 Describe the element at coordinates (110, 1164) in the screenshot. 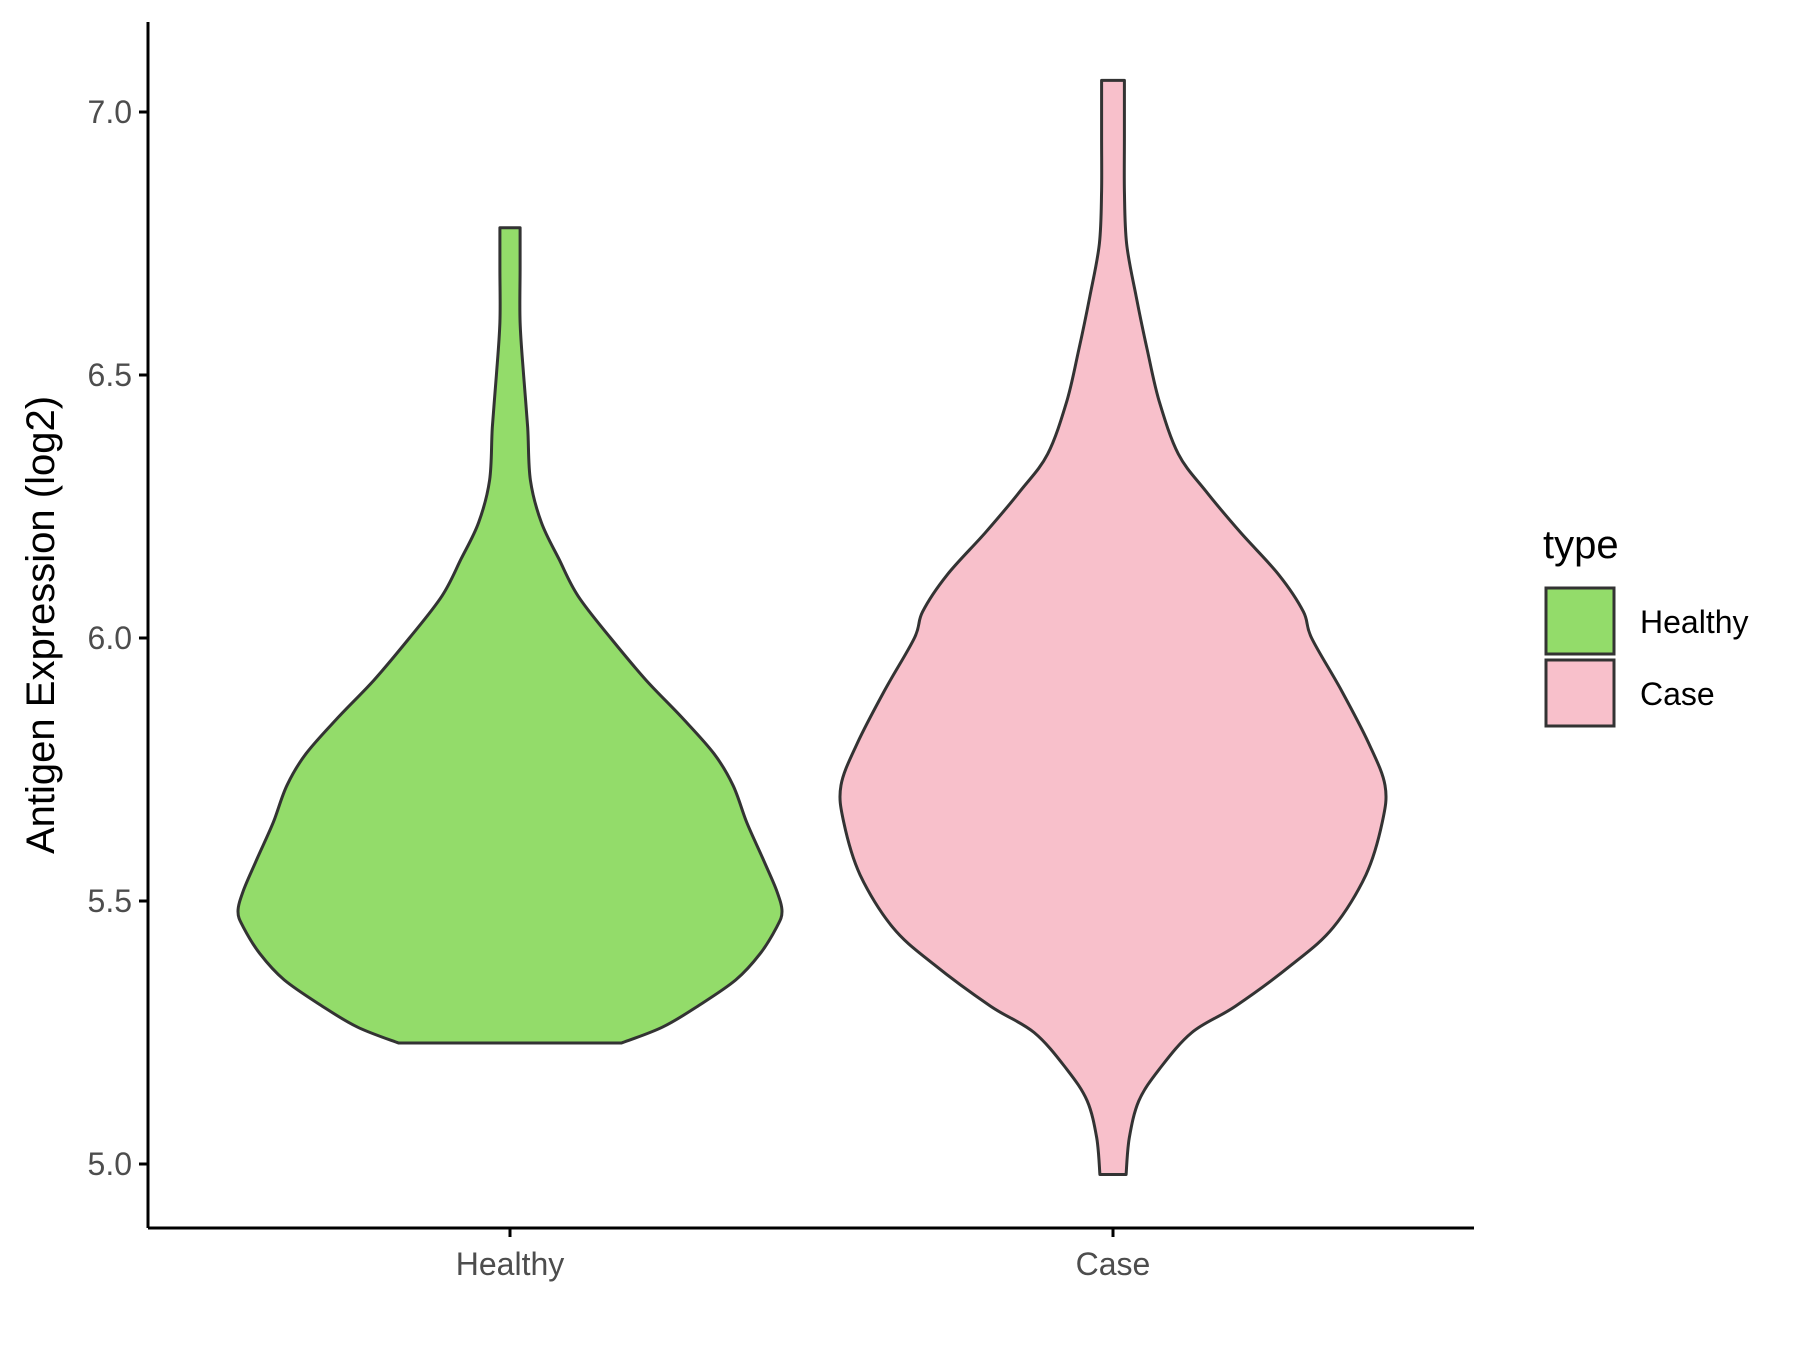

I see `y-tick-label: 5.0` at that location.